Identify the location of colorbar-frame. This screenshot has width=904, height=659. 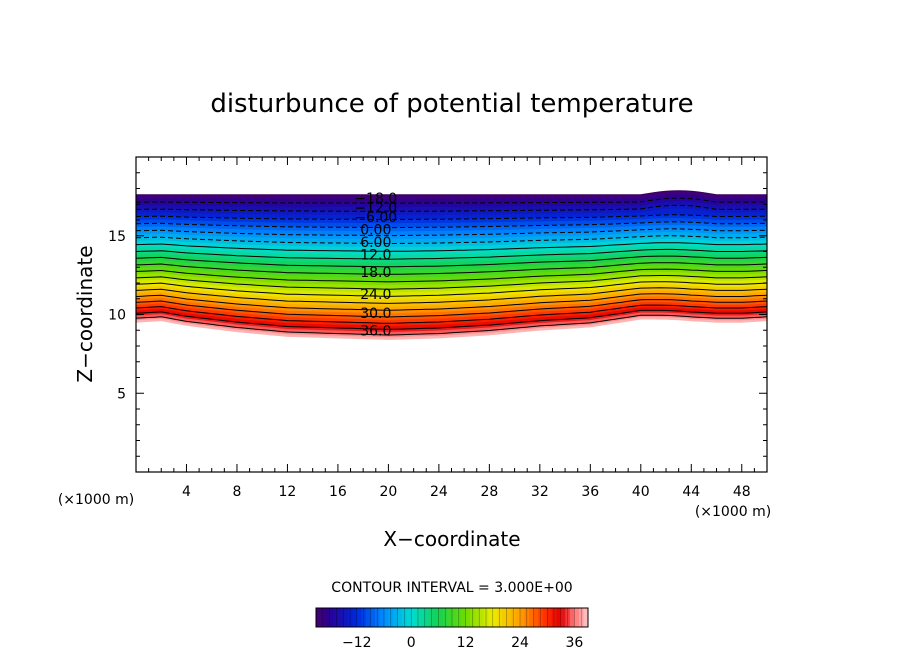
(452, 617).